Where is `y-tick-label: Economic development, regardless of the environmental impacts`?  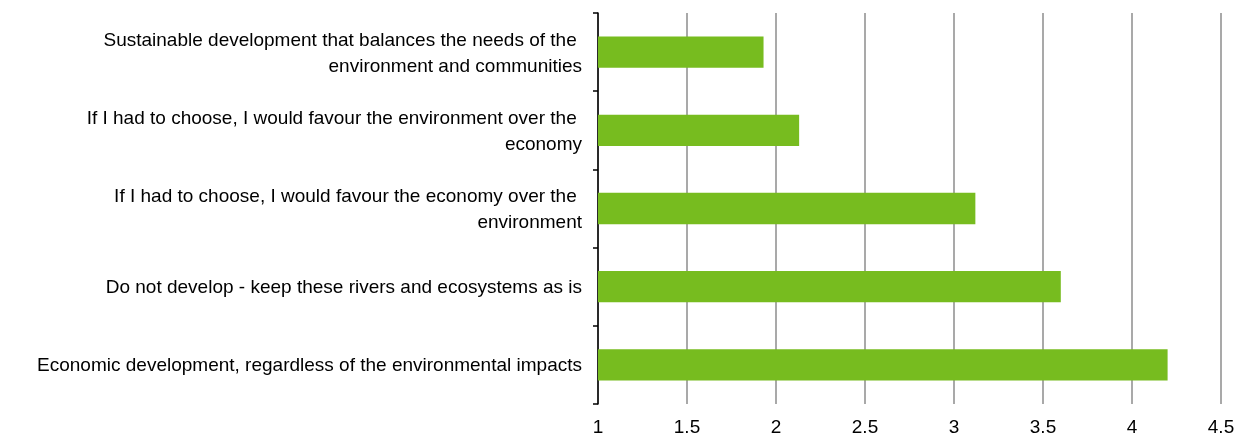 y-tick-label: Economic development, regardless of the environmental impacts is located at coordinates (309, 365).